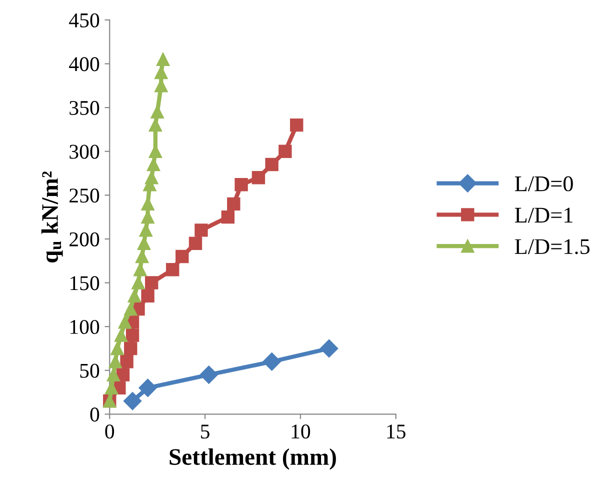 The image size is (609, 499). What do you see at coordinates (95, 415) in the screenshot?
I see `y-tick-label: 0` at bounding box center [95, 415].